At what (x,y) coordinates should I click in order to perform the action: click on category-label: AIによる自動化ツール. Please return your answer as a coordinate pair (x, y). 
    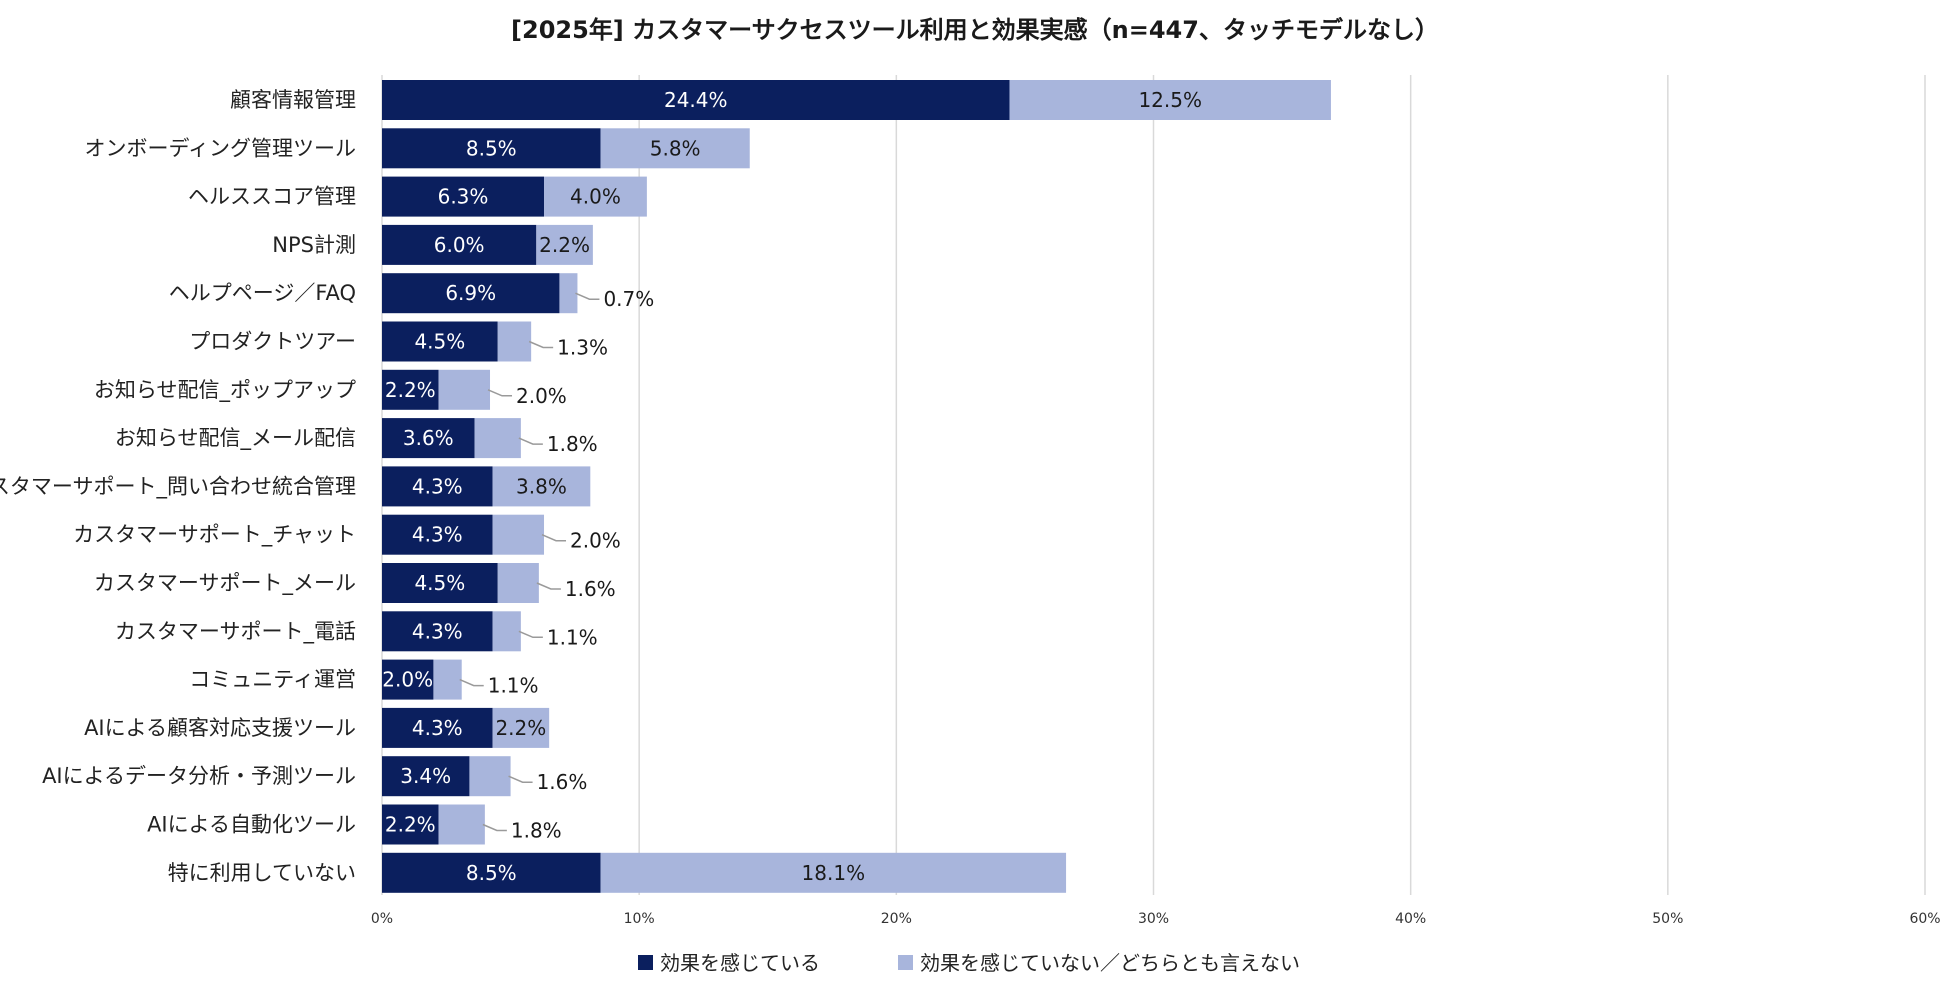
    Looking at the image, I should click on (251, 825).